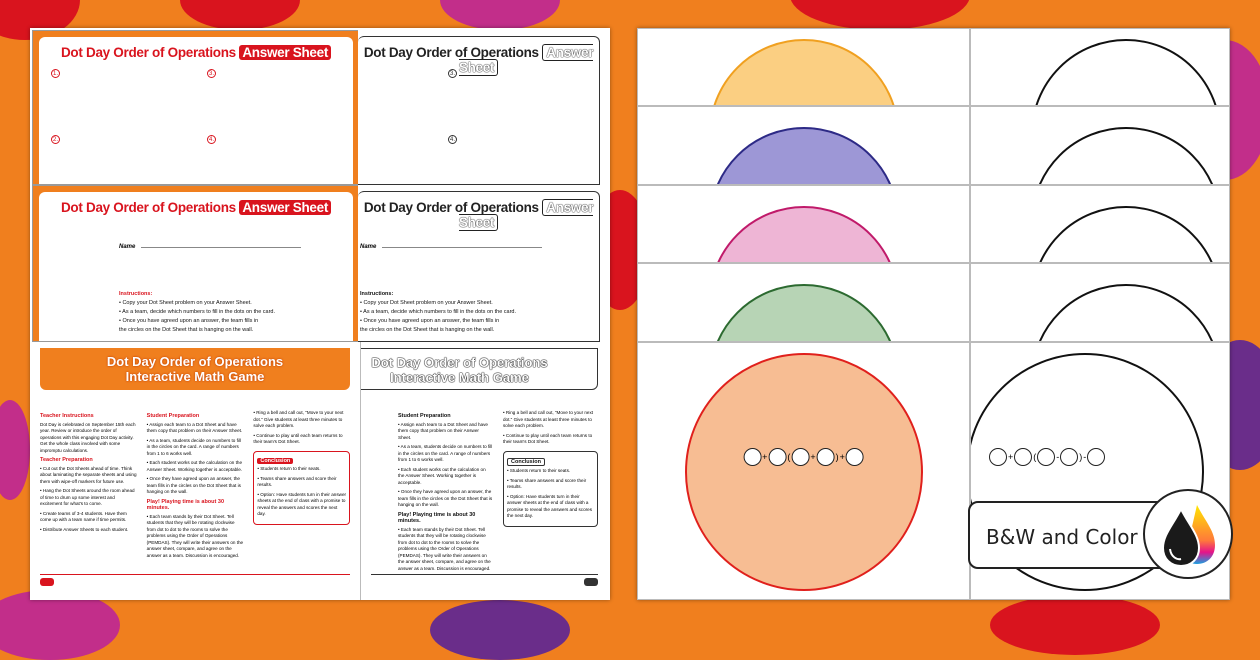  What do you see at coordinates (1062, 537) in the screenshot?
I see `badge-label: B&W and Color` at bounding box center [1062, 537].